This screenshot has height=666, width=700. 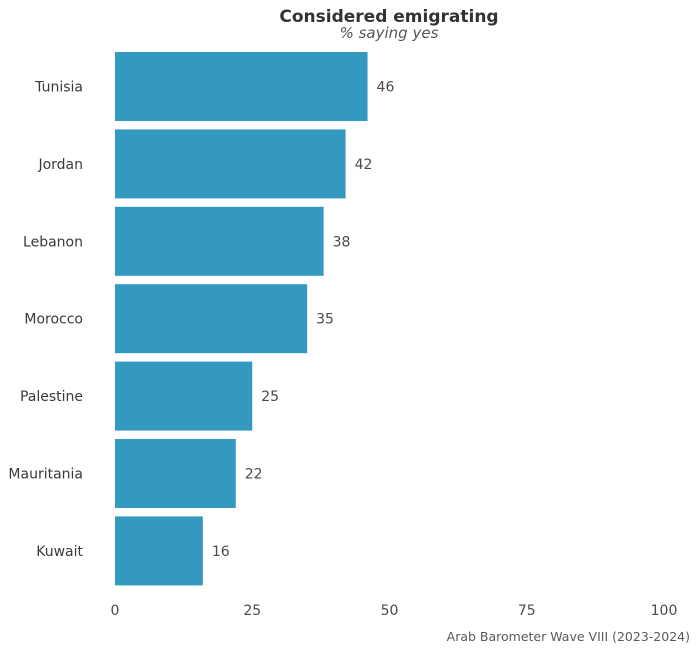 I want to click on value-label-lebanon: 38, so click(x=342, y=242).